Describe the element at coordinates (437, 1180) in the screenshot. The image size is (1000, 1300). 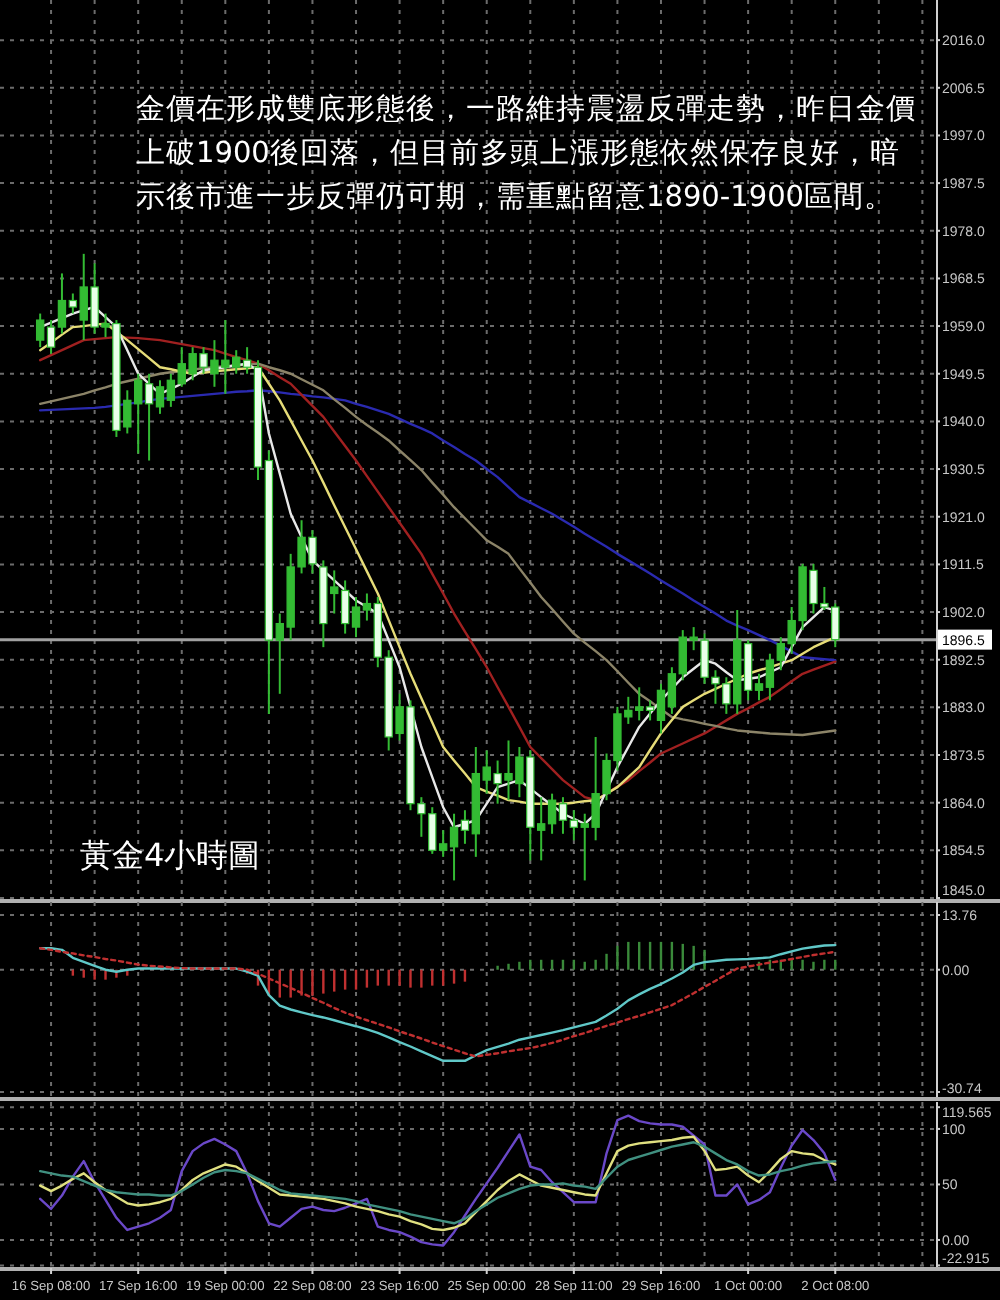
I see `line-series` at that location.